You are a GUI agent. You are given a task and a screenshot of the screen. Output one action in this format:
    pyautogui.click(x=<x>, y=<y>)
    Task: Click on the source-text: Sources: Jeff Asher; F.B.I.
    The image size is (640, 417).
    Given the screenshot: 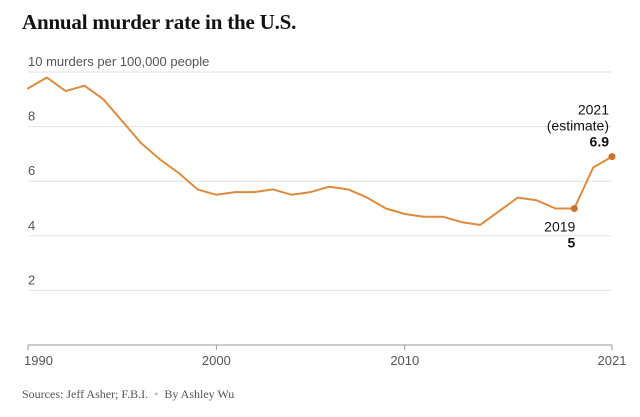 What is the action you would take?
    pyautogui.click(x=85, y=394)
    